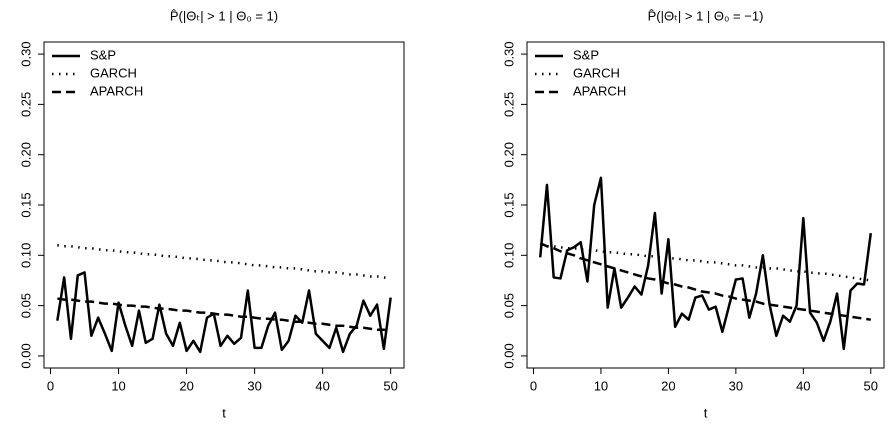  What do you see at coordinates (224, 15) in the screenshot?
I see `chart-title: P̂(|Θₜ| > 1 | Θ₀ = 1)` at bounding box center [224, 15].